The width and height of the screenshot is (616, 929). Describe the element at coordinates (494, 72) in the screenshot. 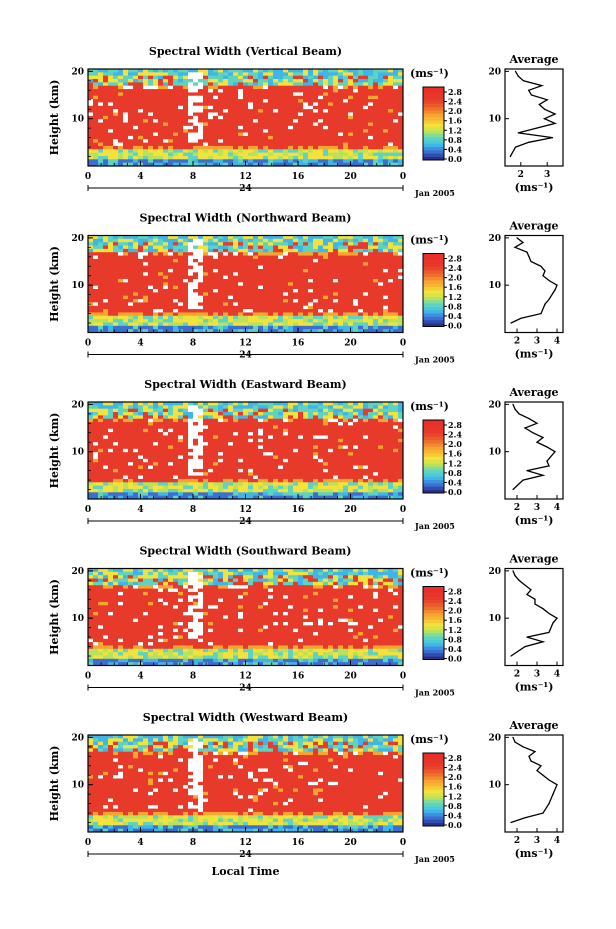

I see `profile-y-tick-label: 20` at that location.